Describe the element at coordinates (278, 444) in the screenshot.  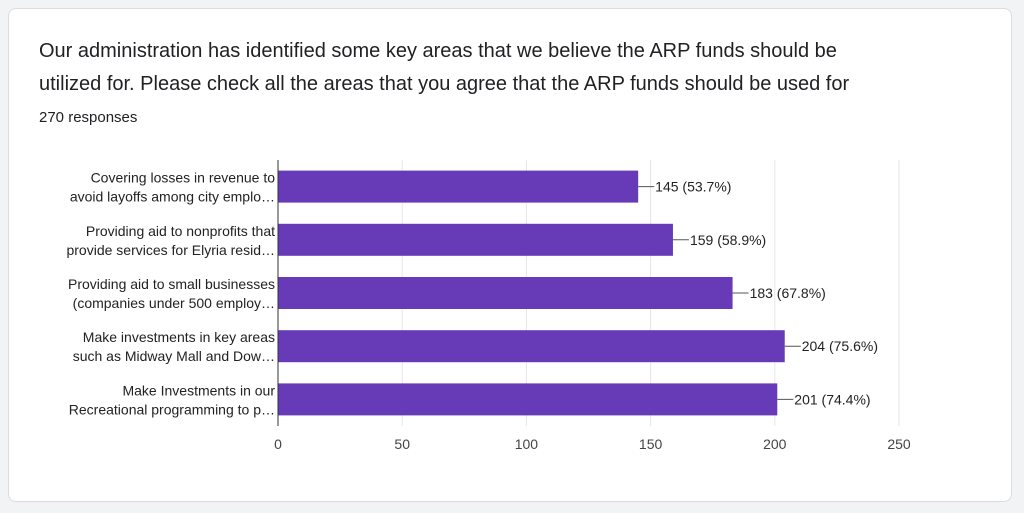
I see `x-tick-label: 0` at that location.